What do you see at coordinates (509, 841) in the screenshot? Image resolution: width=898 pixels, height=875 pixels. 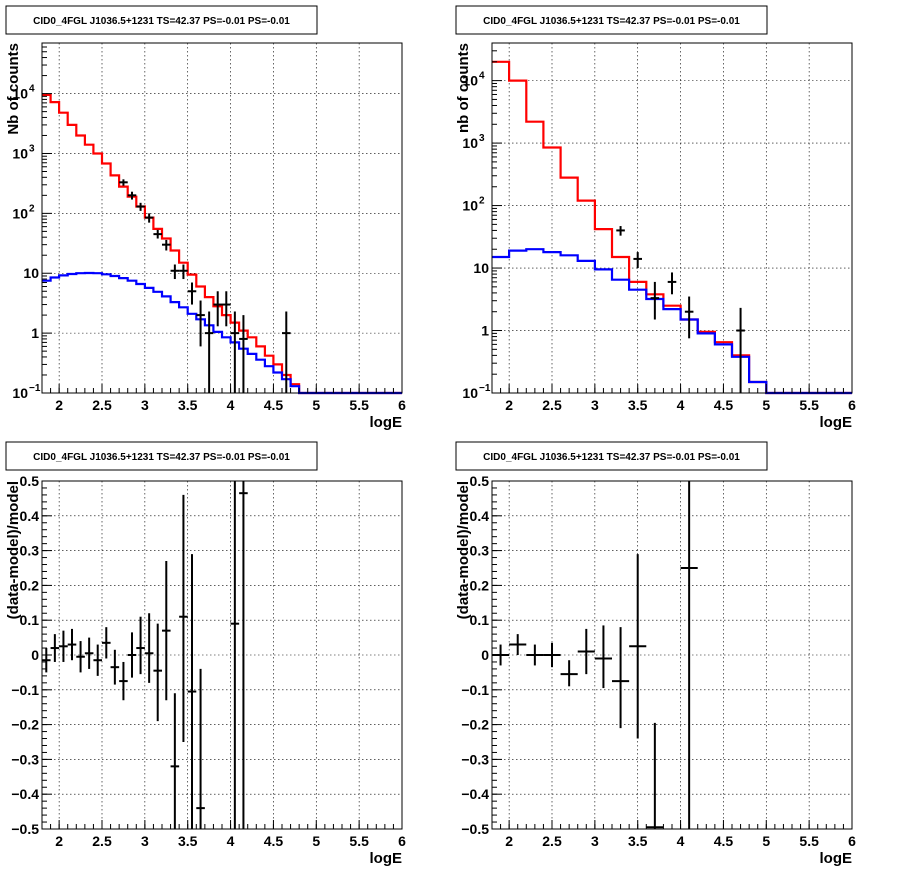 I see `x-tick-label: 2` at bounding box center [509, 841].